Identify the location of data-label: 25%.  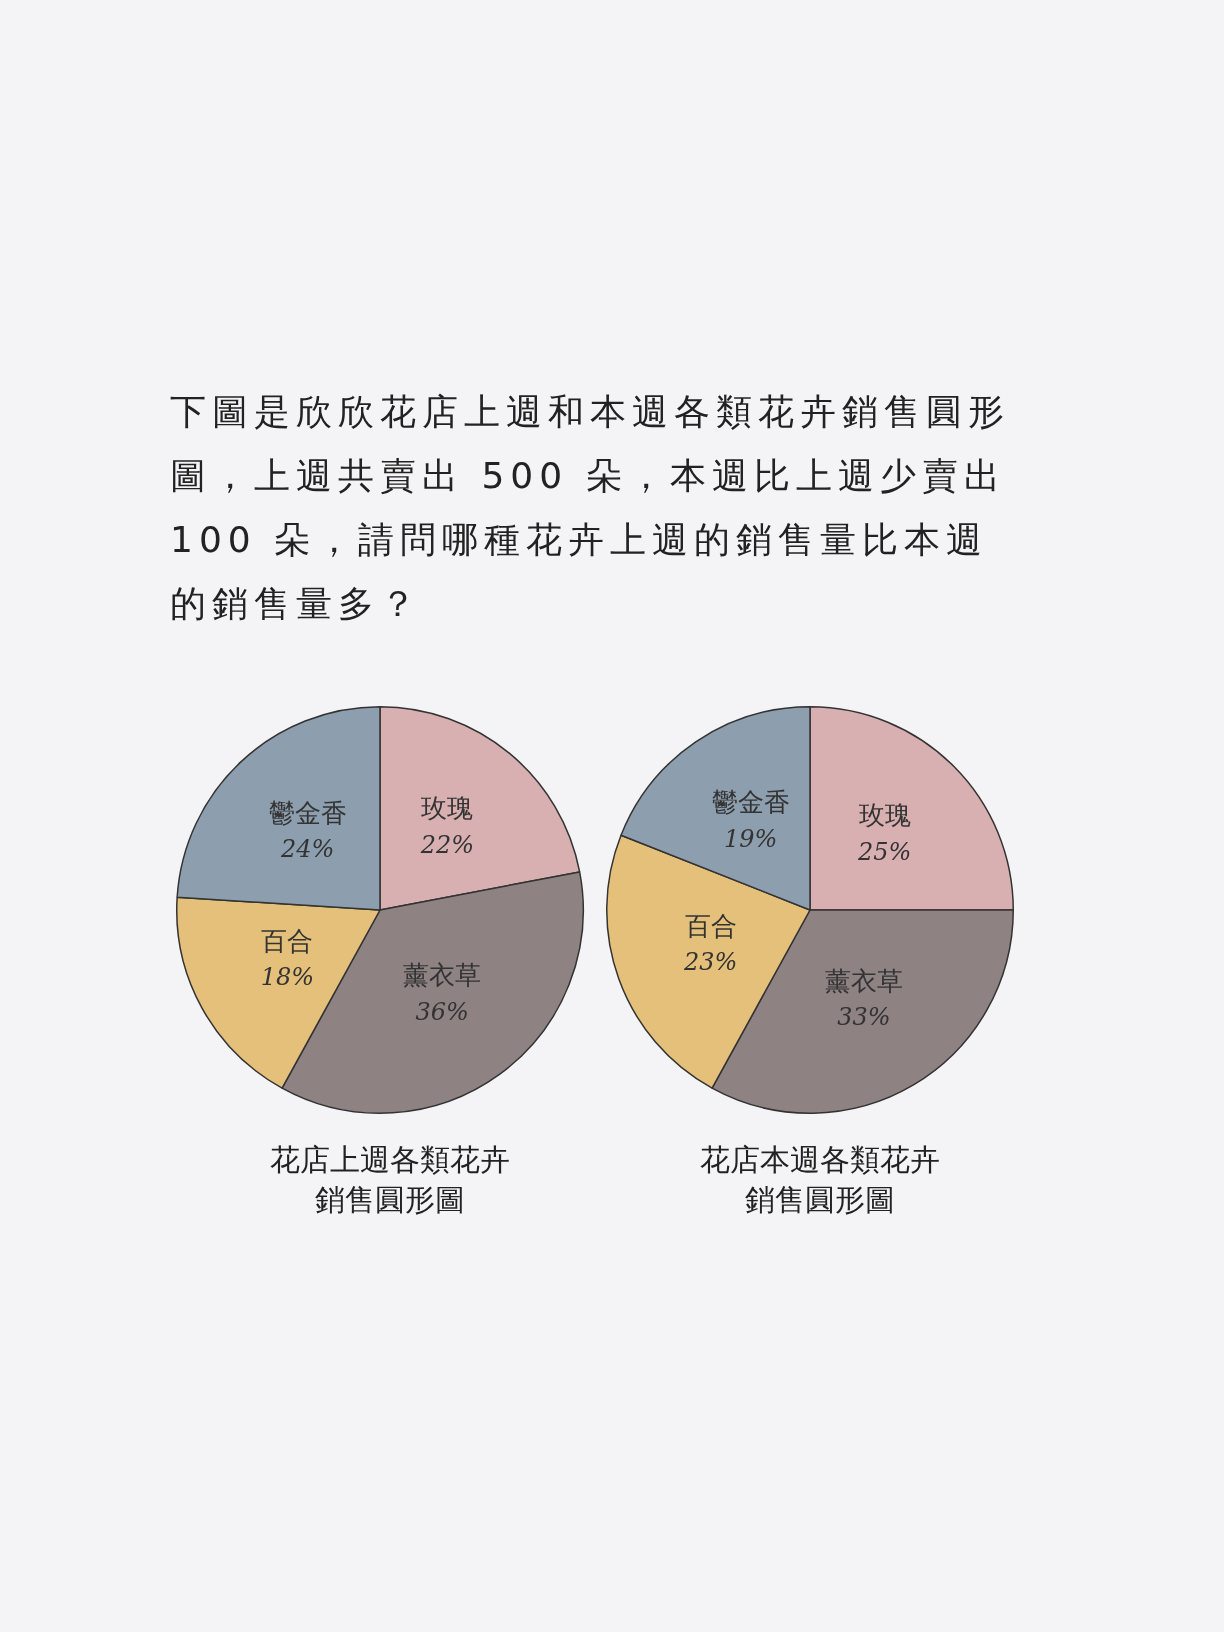
(884, 851).